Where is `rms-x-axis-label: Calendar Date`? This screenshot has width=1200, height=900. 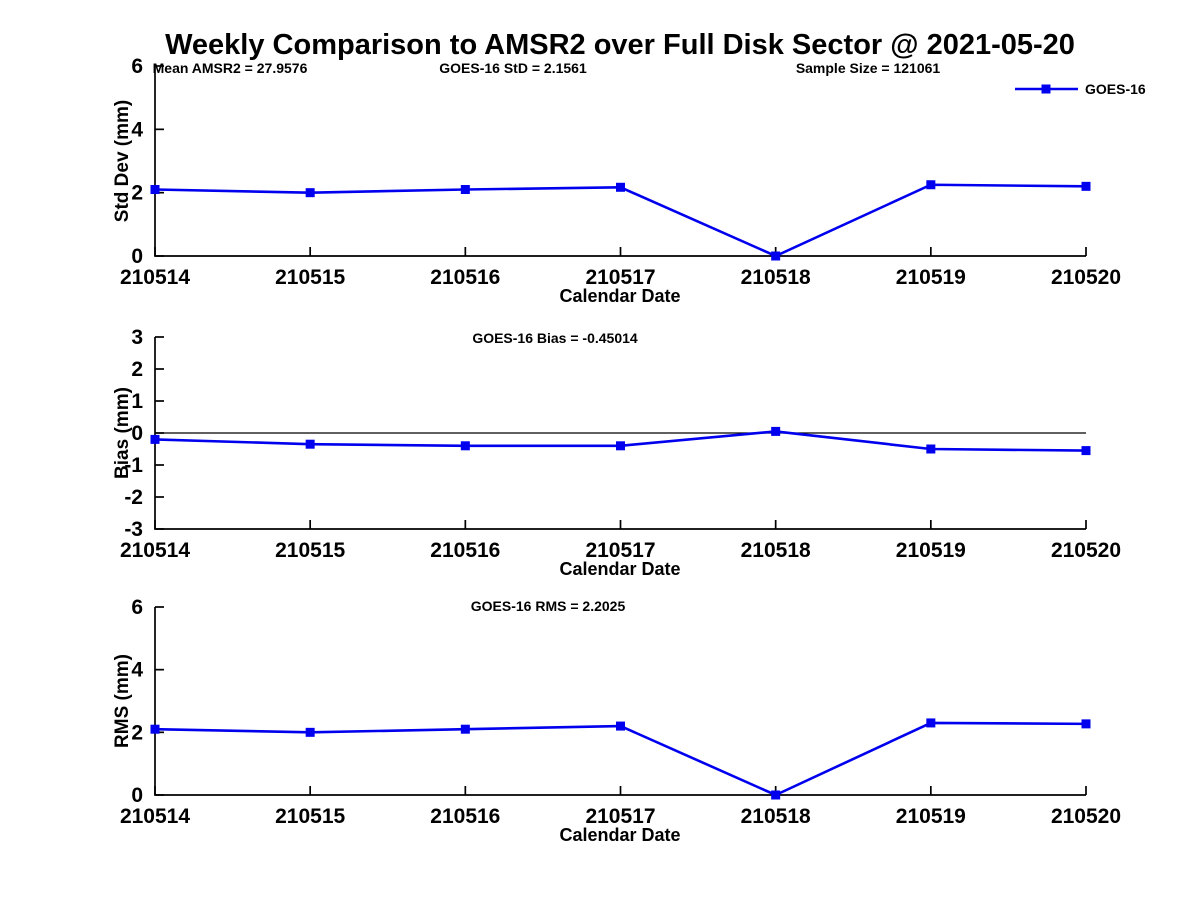 rms-x-axis-label: Calendar Date is located at coordinates (619, 835).